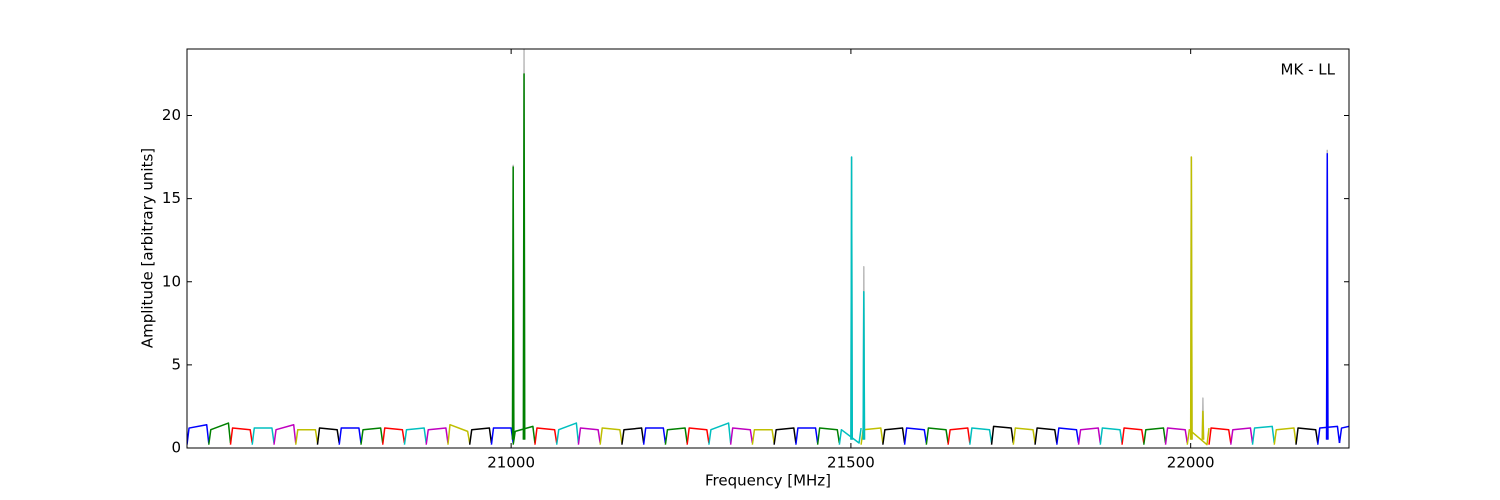 Image resolution: width=1500 pixels, height=500 pixels. What do you see at coordinates (148, 248) in the screenshot?
I see `y-axis-label: Amplitude [arbitrary units]` at bounding box center [148, 248].